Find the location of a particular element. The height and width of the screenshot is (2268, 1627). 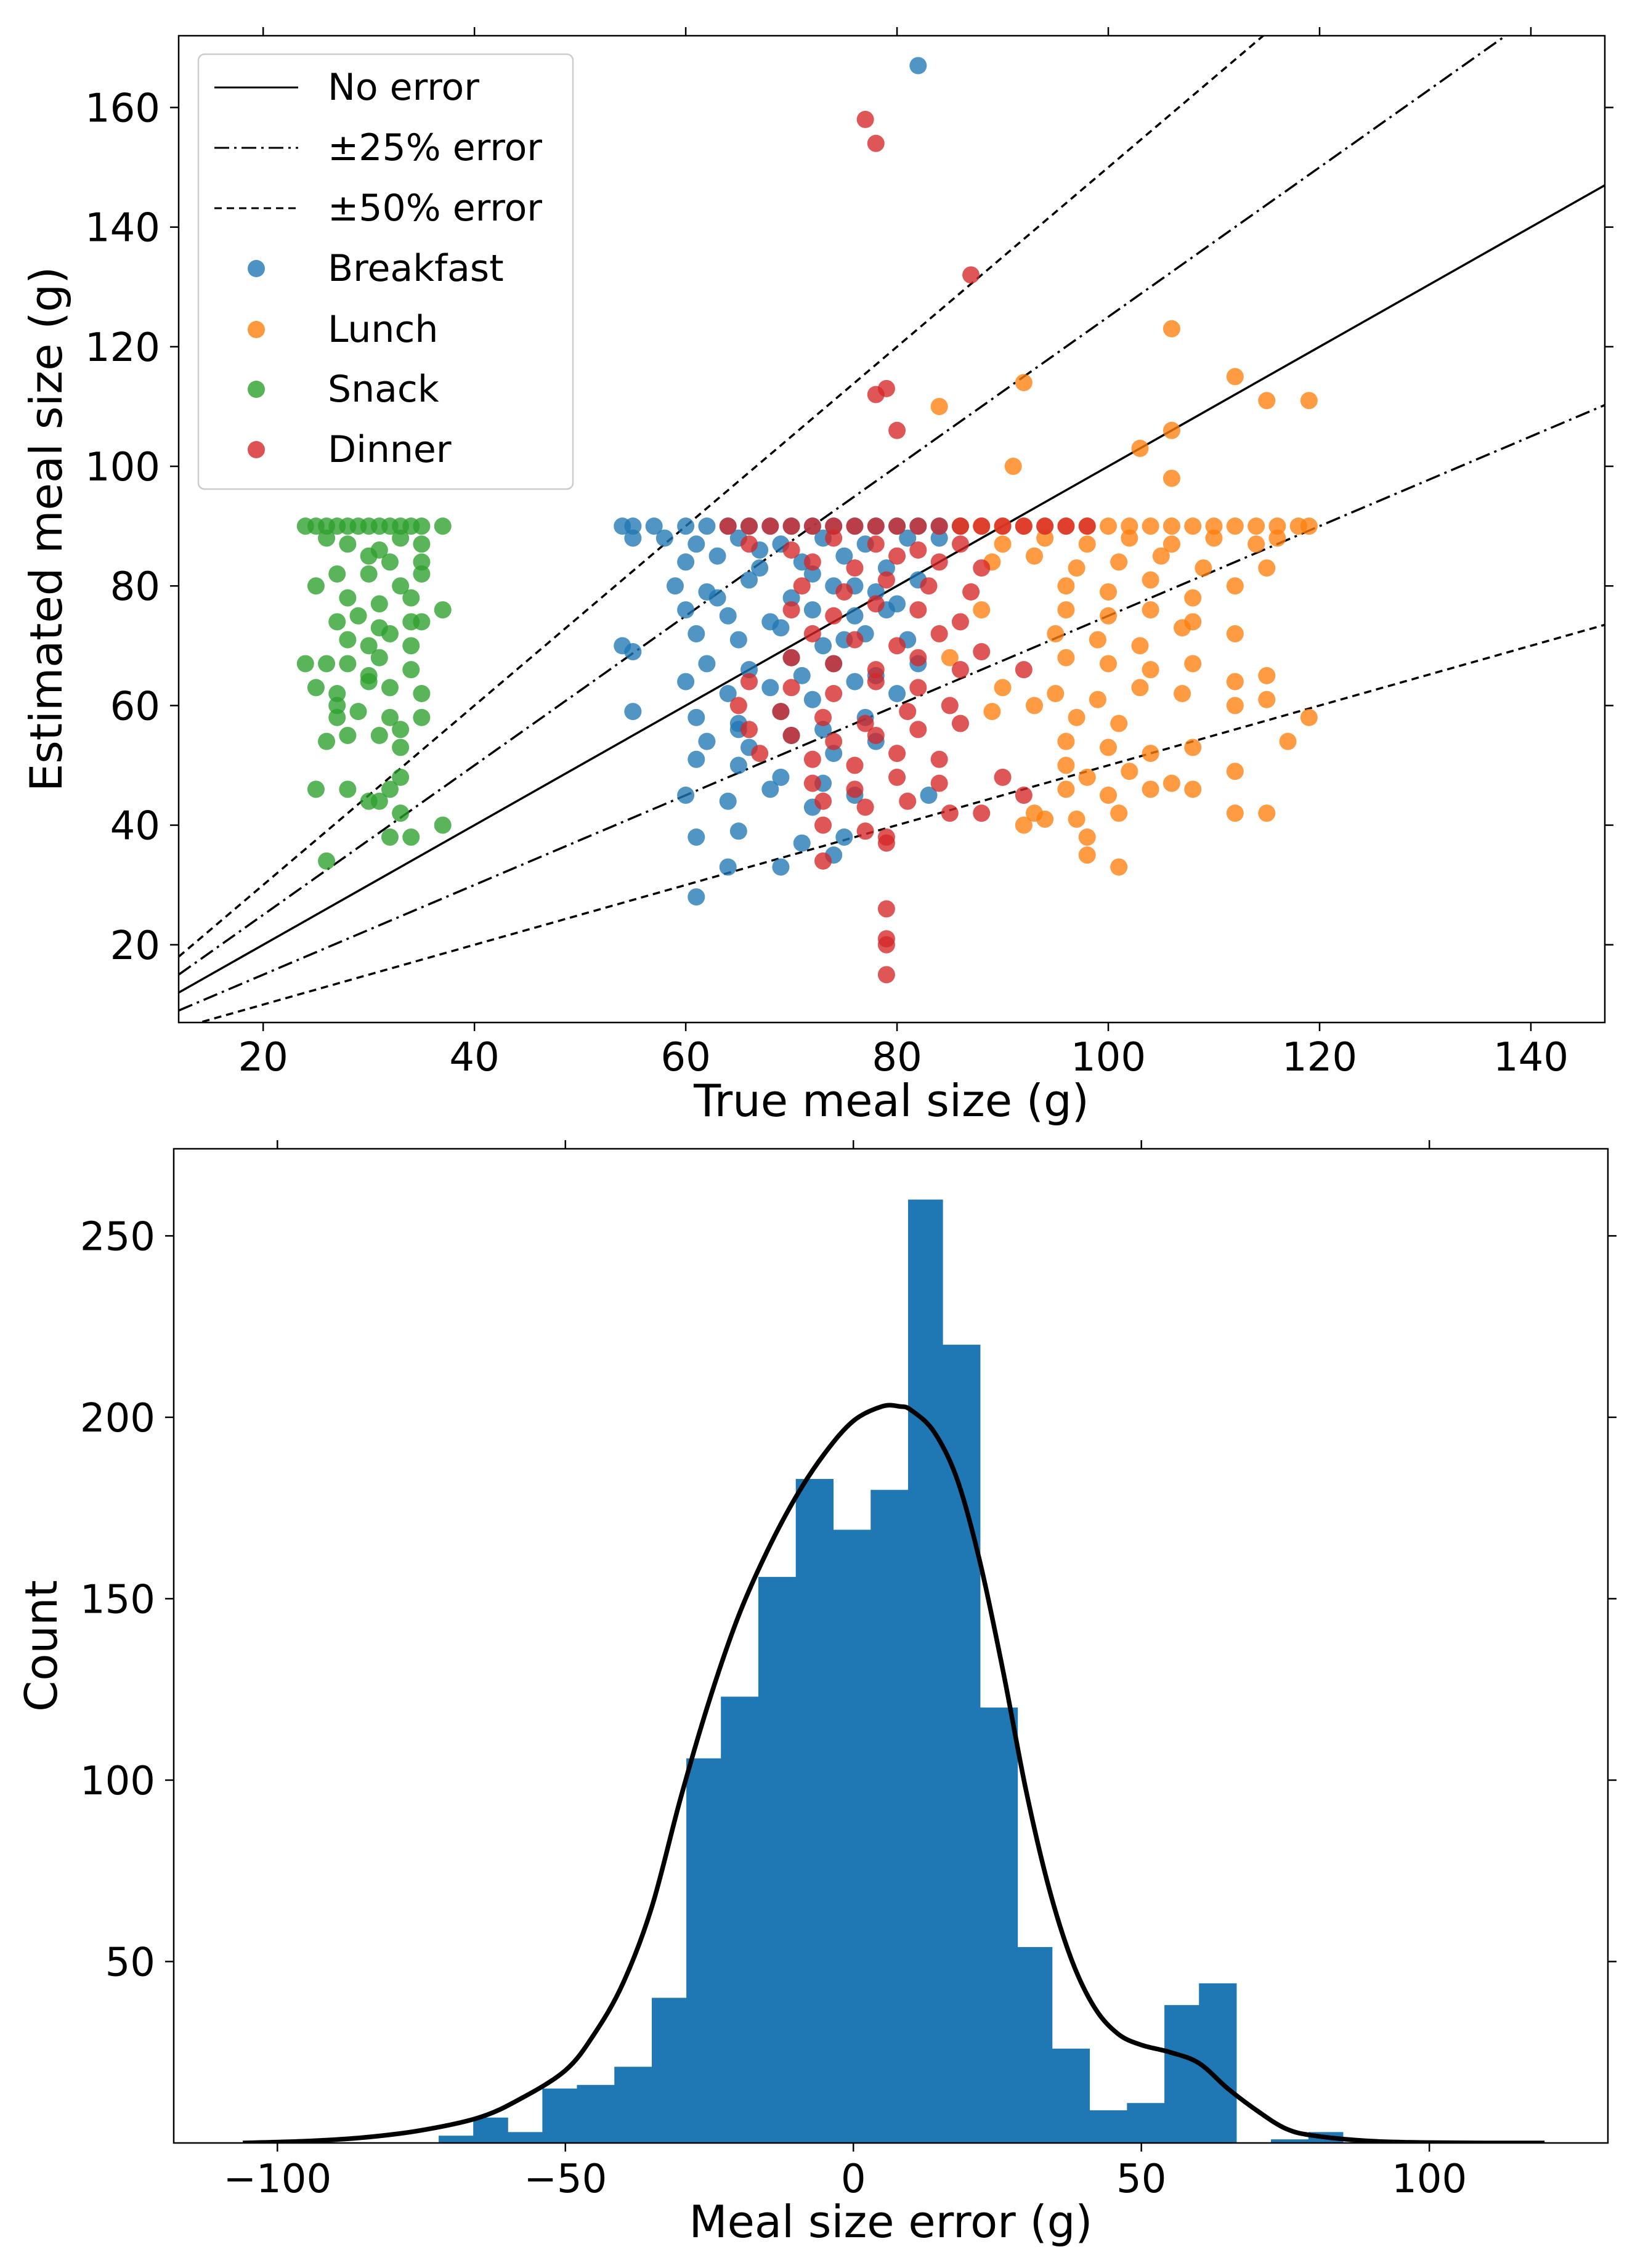

y-tick-label: 50 is located at coordinates (130, 1963).